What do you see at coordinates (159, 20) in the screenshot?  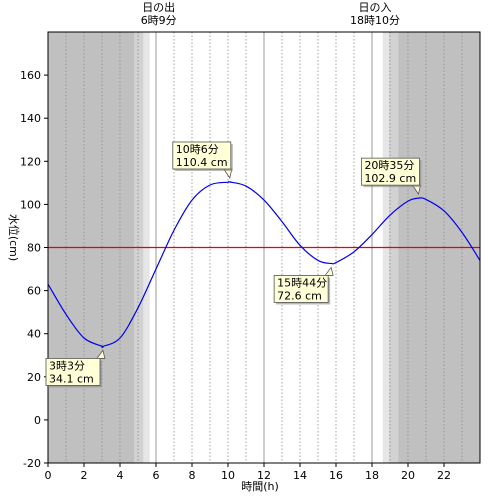 I see `sun-label-time: 6時9分` at bounding box center [159, 20].